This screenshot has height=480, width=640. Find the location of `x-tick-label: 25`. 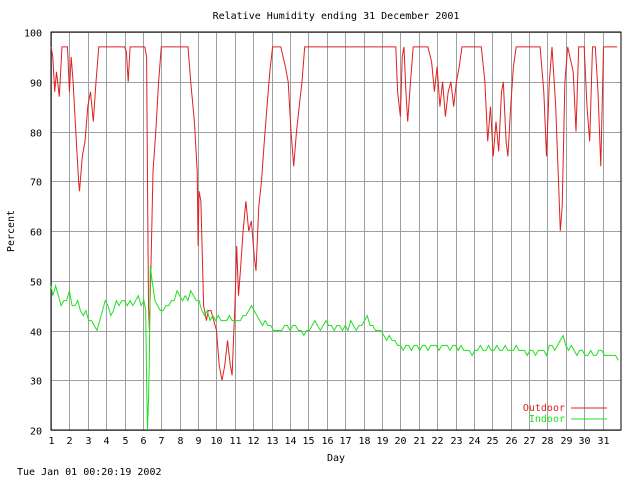

x-tick-label: 25 is located at coordinates (492, 441).